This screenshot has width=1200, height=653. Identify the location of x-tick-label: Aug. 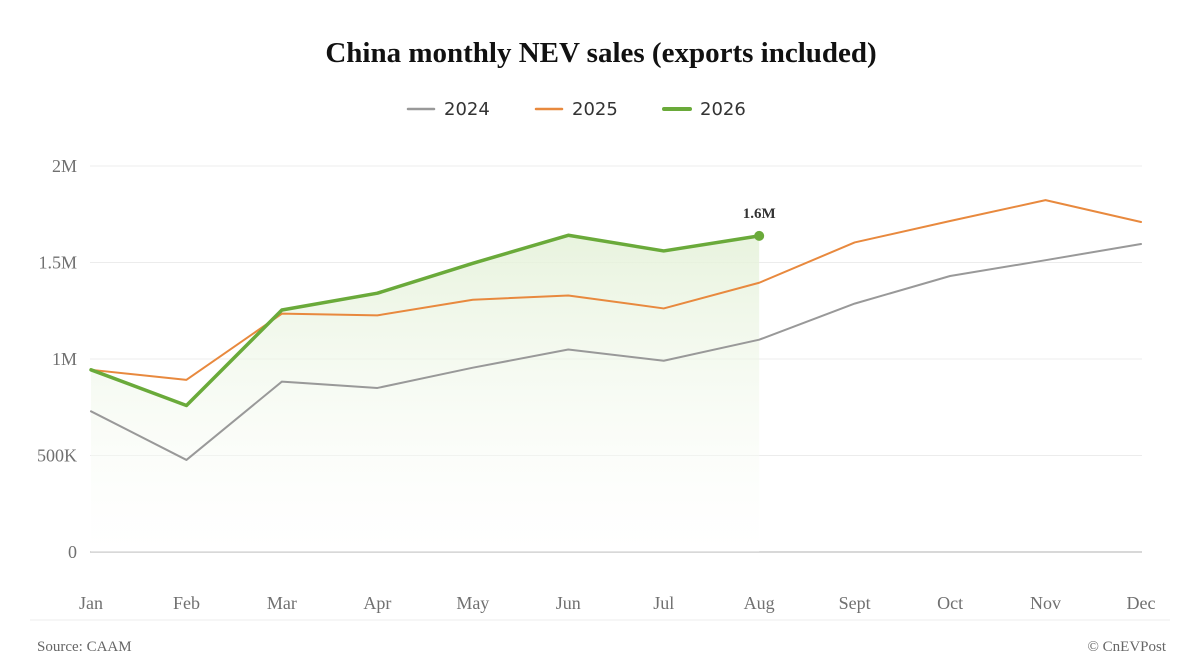
(759, 603).